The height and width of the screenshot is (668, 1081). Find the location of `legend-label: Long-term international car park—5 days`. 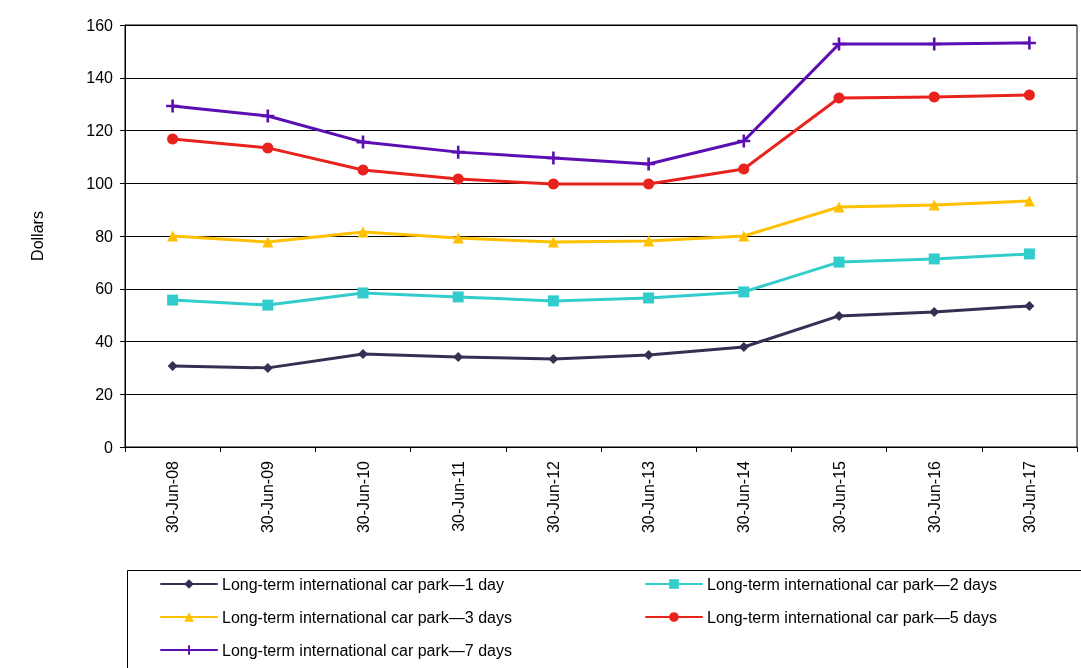

legend-label: Long-term international car park—5 days is located at coordinates (852, 617).